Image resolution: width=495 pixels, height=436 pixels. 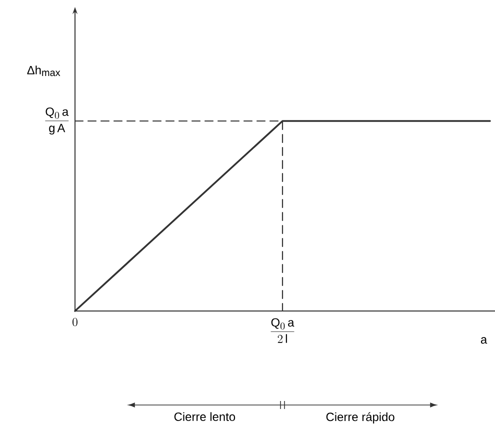 What do you see at coordinates (205, 416) in the screenshot?
I see `text: Cierre lento` at bounding box center [205, 416].